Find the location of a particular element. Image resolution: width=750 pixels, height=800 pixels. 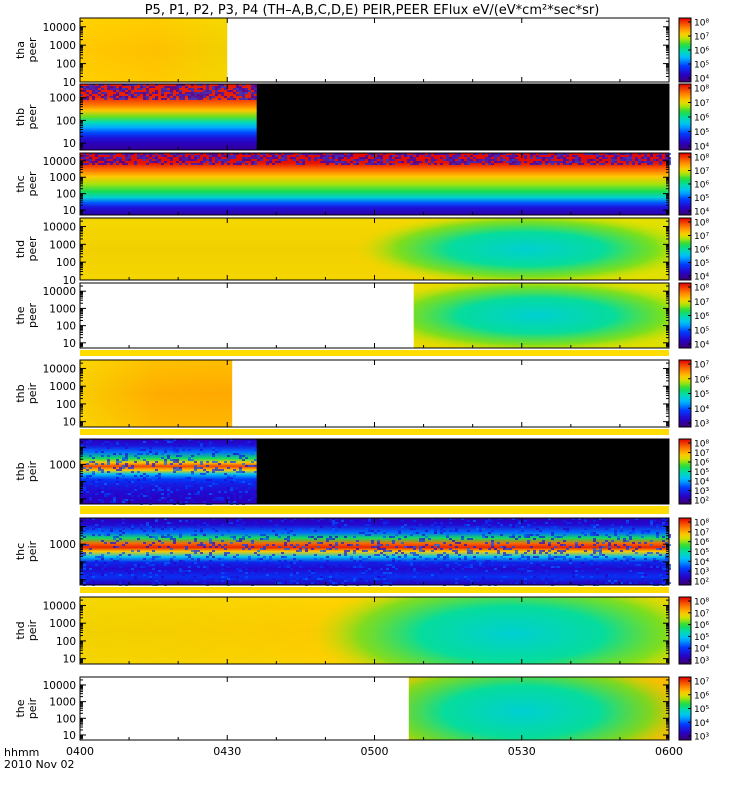

probe-label: tha is located at coordinates (20, 50).